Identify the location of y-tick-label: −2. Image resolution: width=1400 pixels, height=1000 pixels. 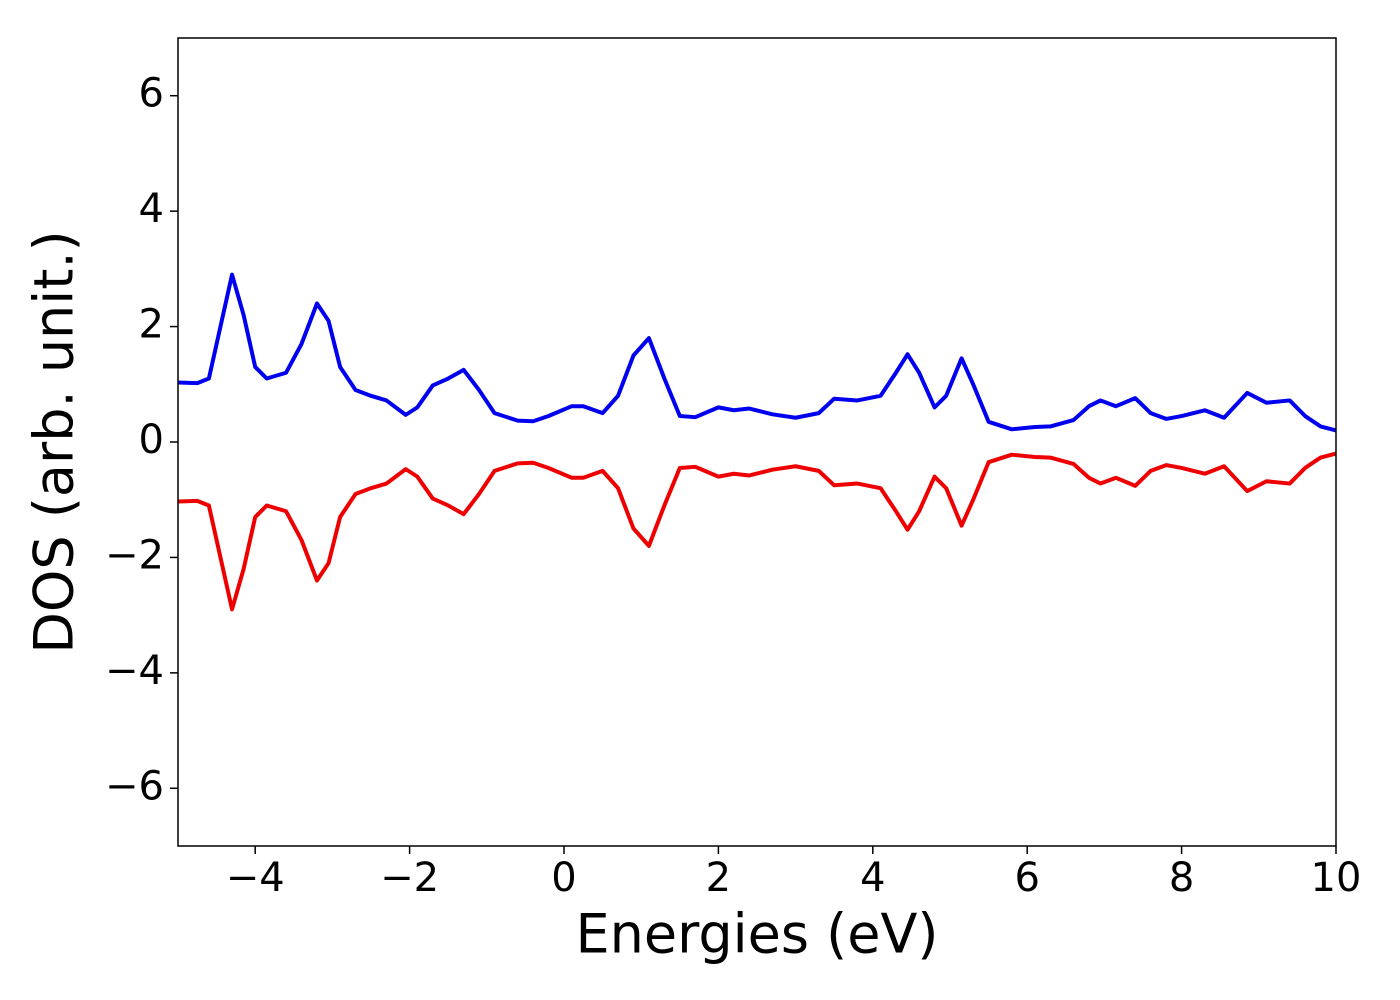
(134, 555).